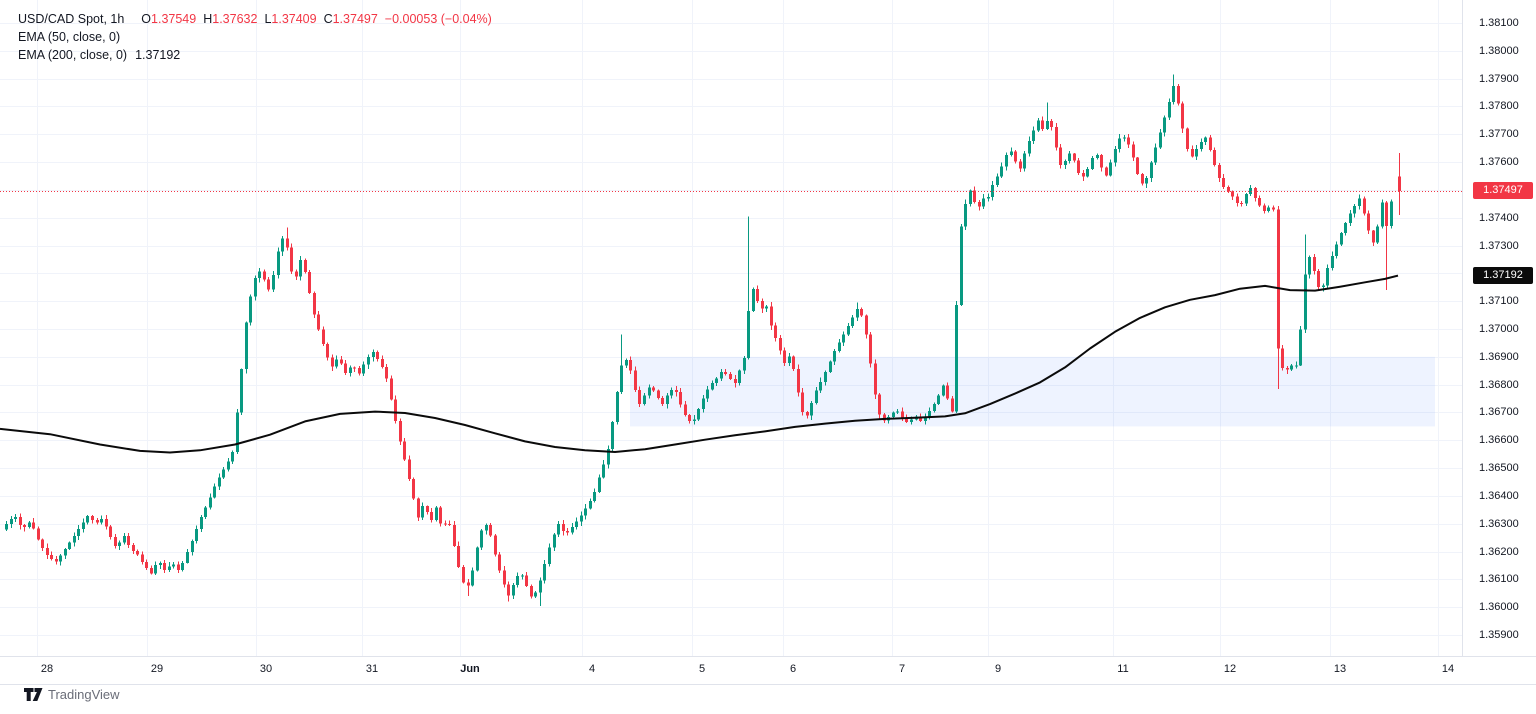  I want to click on price-tick-label: 1.37800, so click(1499, 106).